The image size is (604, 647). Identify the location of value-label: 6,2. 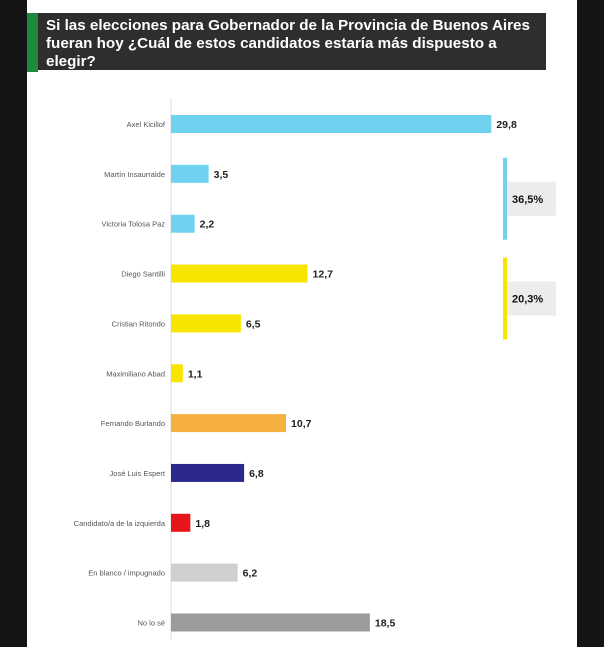
(250, 574).